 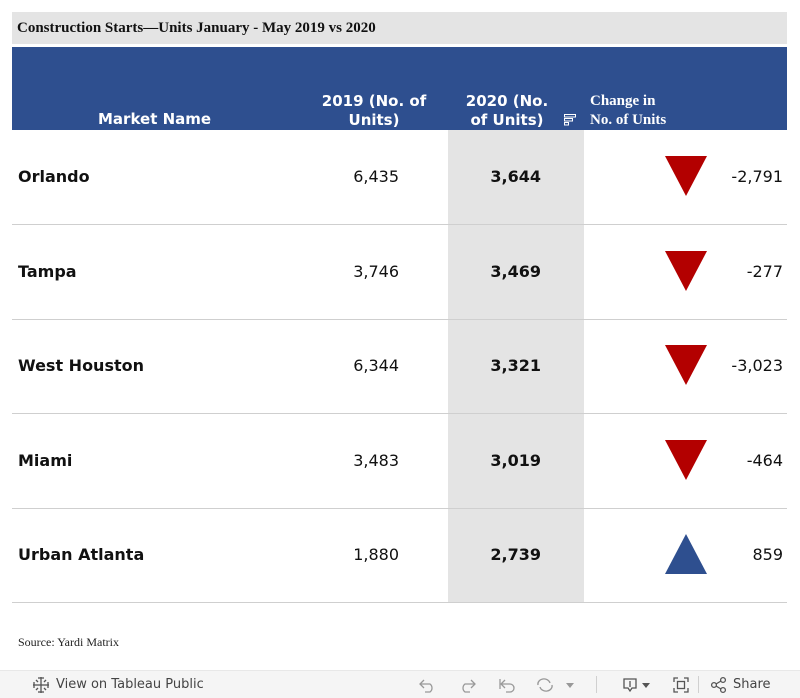 I want to click on change-cell: -2,791, so click(x=757, y=176).